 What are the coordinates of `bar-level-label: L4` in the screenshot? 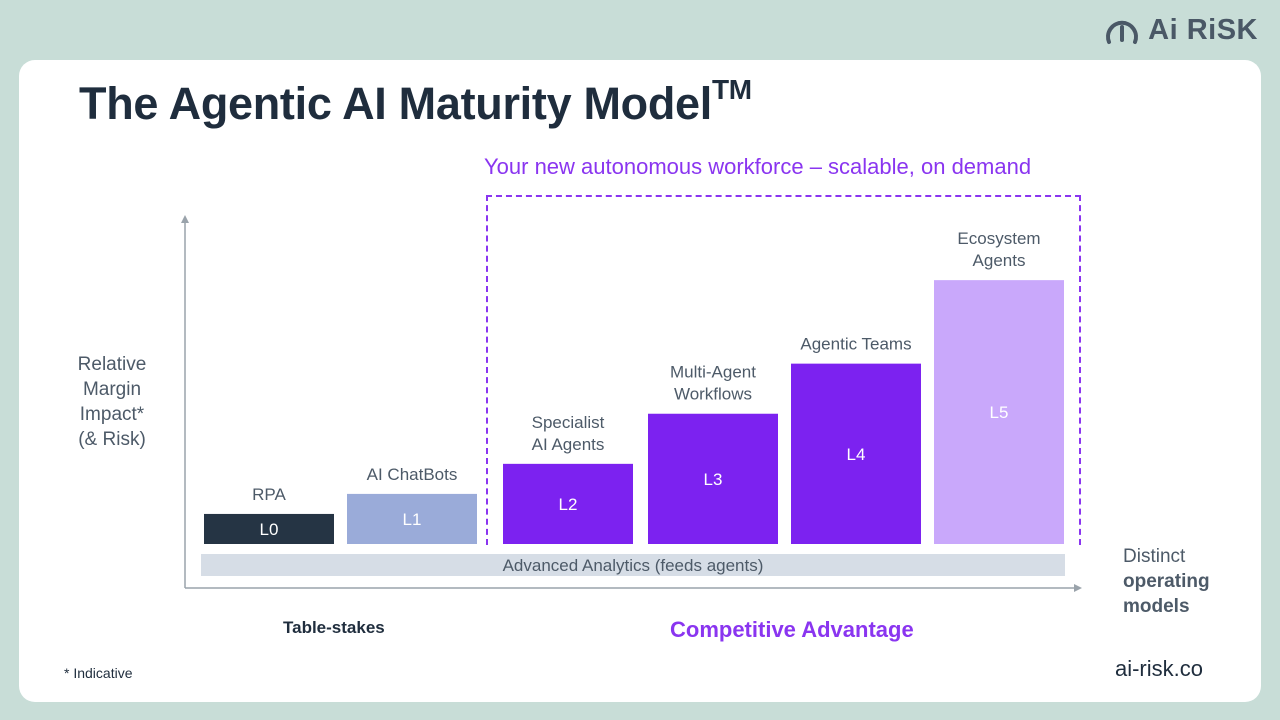 It's located at (856, 454).